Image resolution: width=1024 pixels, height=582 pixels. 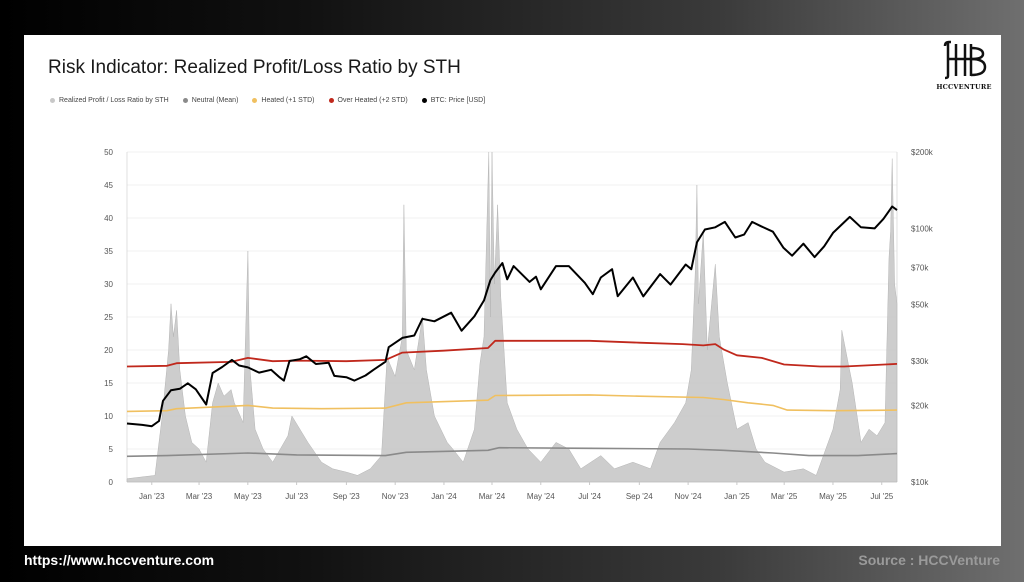 What do you see at coordinates (492, 496) in the screenshot?
I see `x-tick-label: Mar '24` at bounding box center [492, 496].